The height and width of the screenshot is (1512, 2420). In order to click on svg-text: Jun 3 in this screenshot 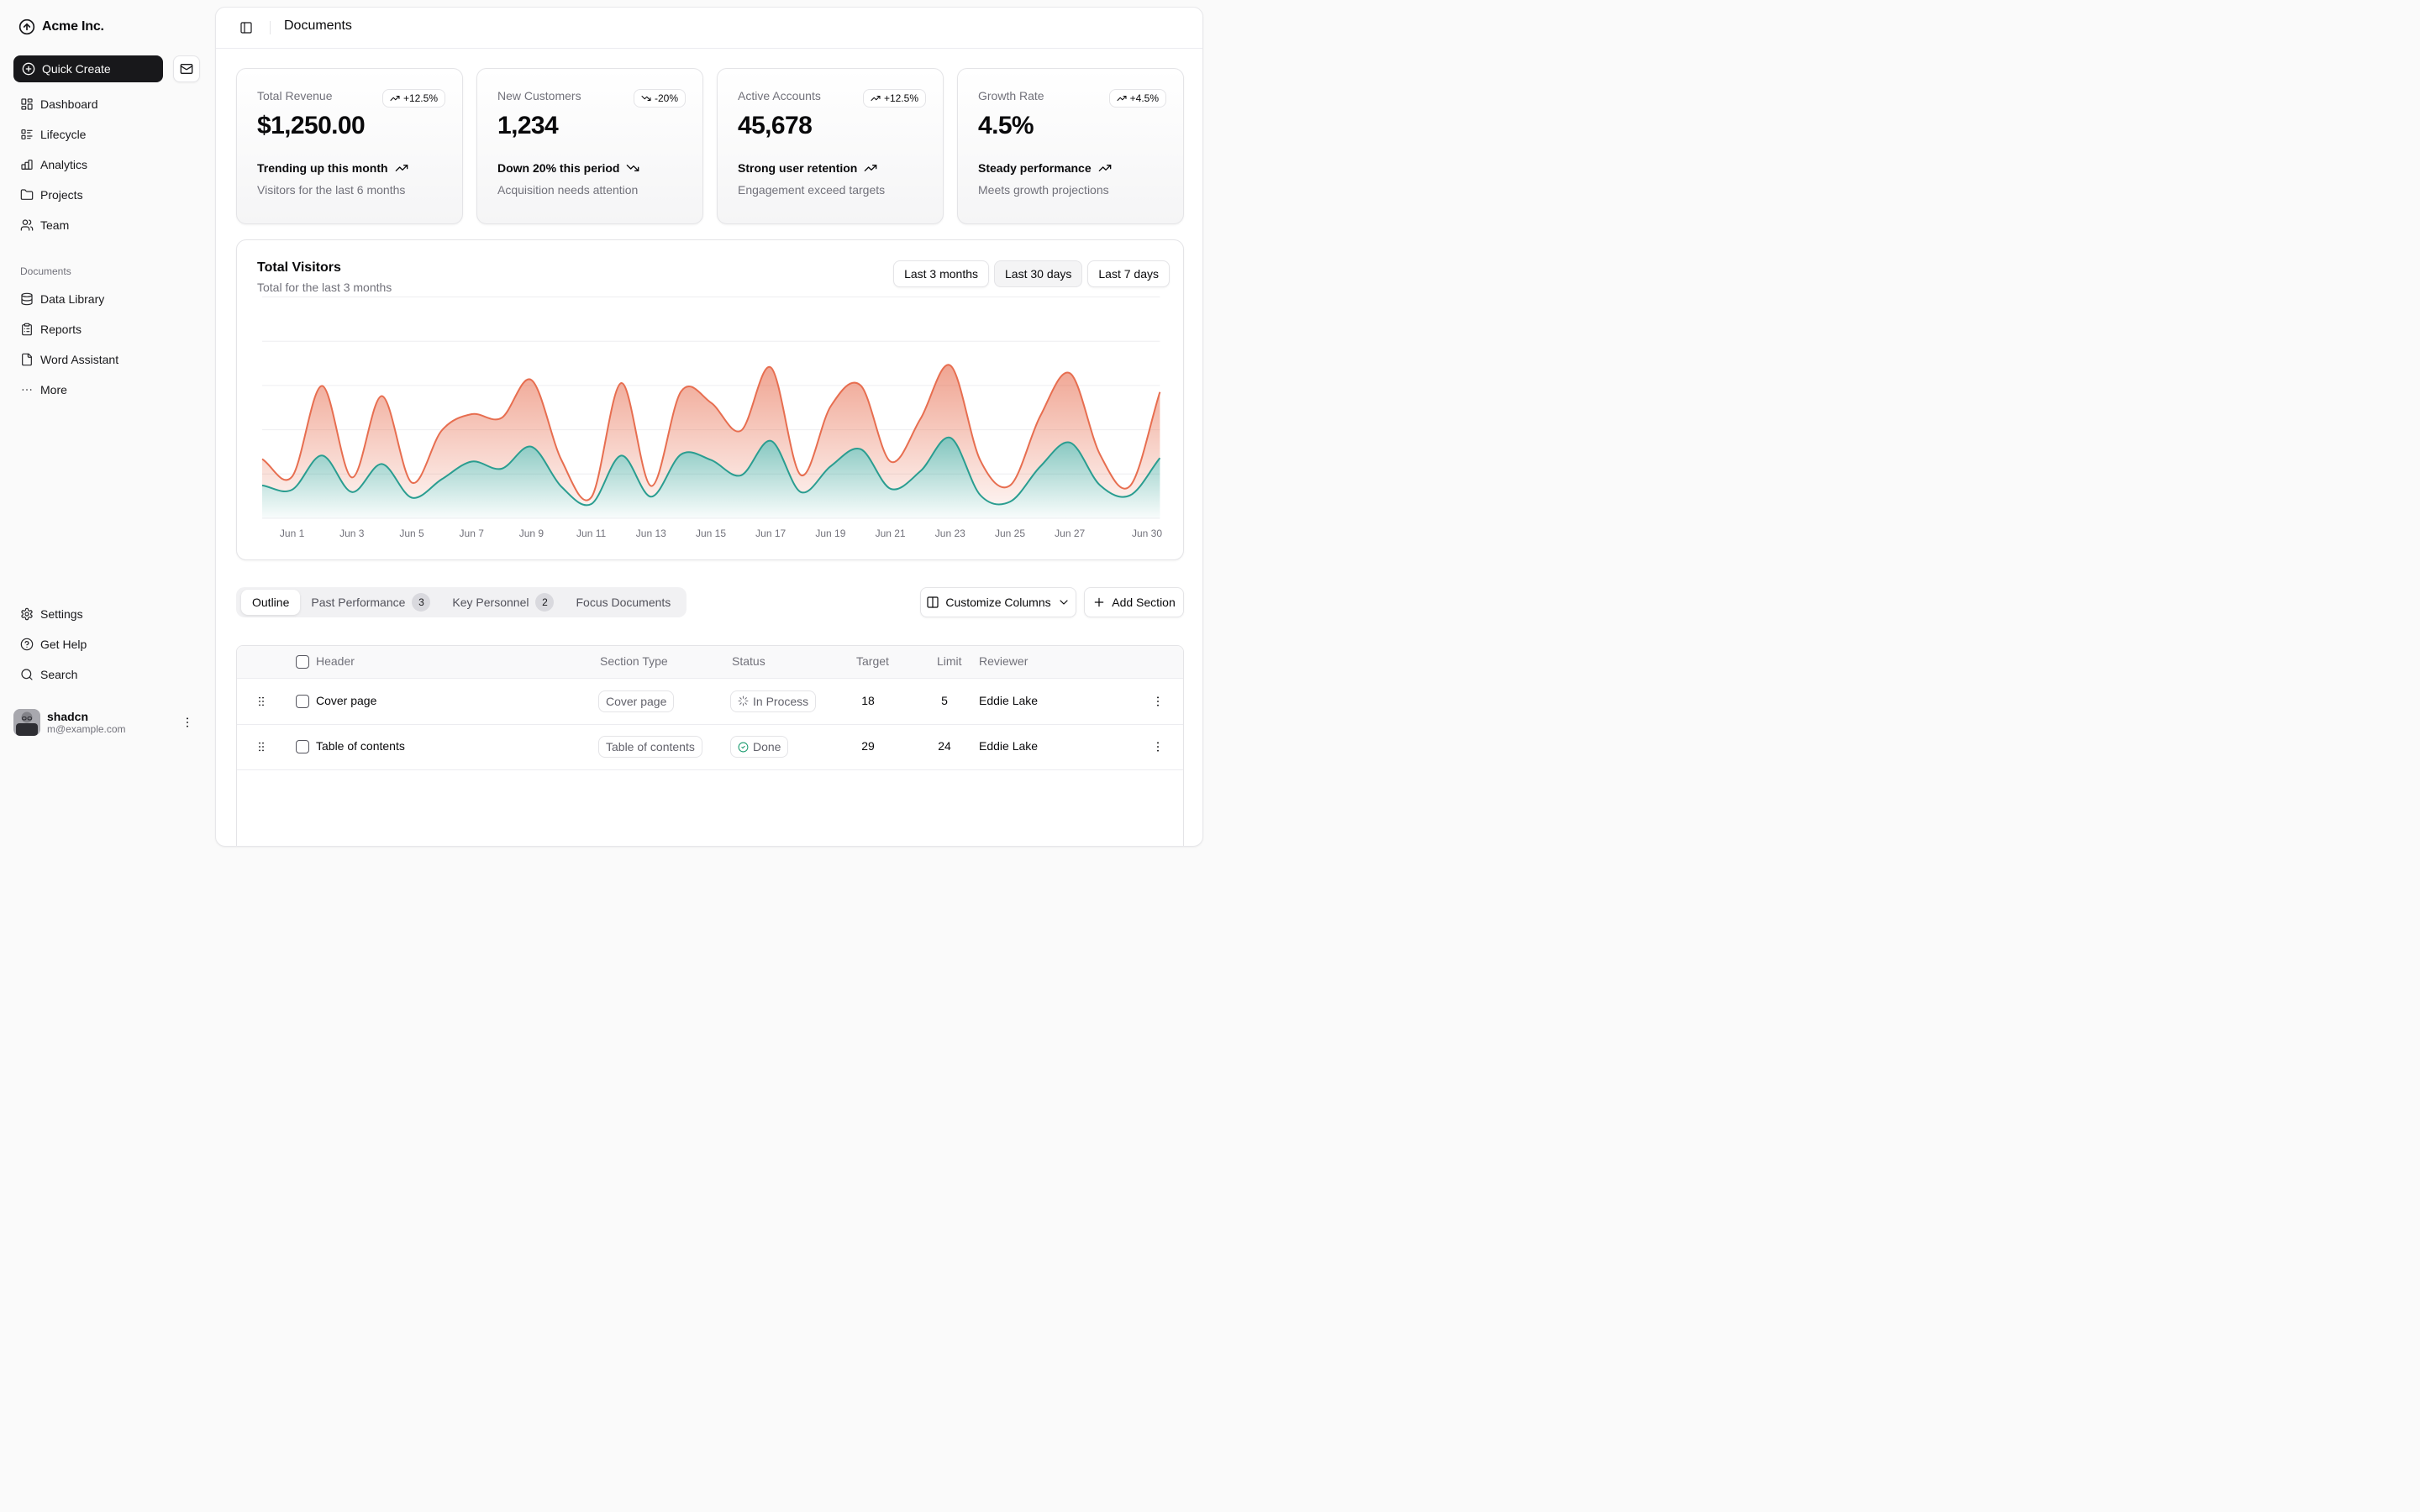, I will do `click(352, 533)`.